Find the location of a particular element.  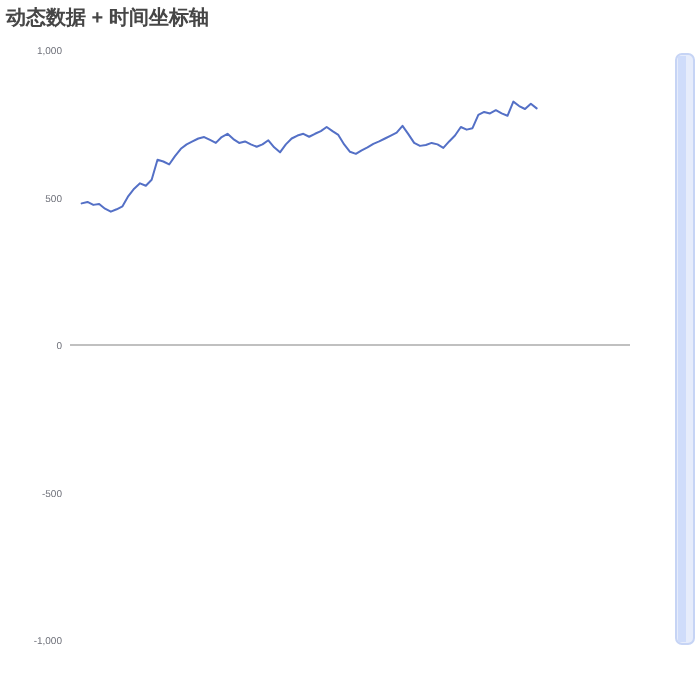

chart-title: 动态数据 + 时间坐标轴 is located at coordinates (106, 18).